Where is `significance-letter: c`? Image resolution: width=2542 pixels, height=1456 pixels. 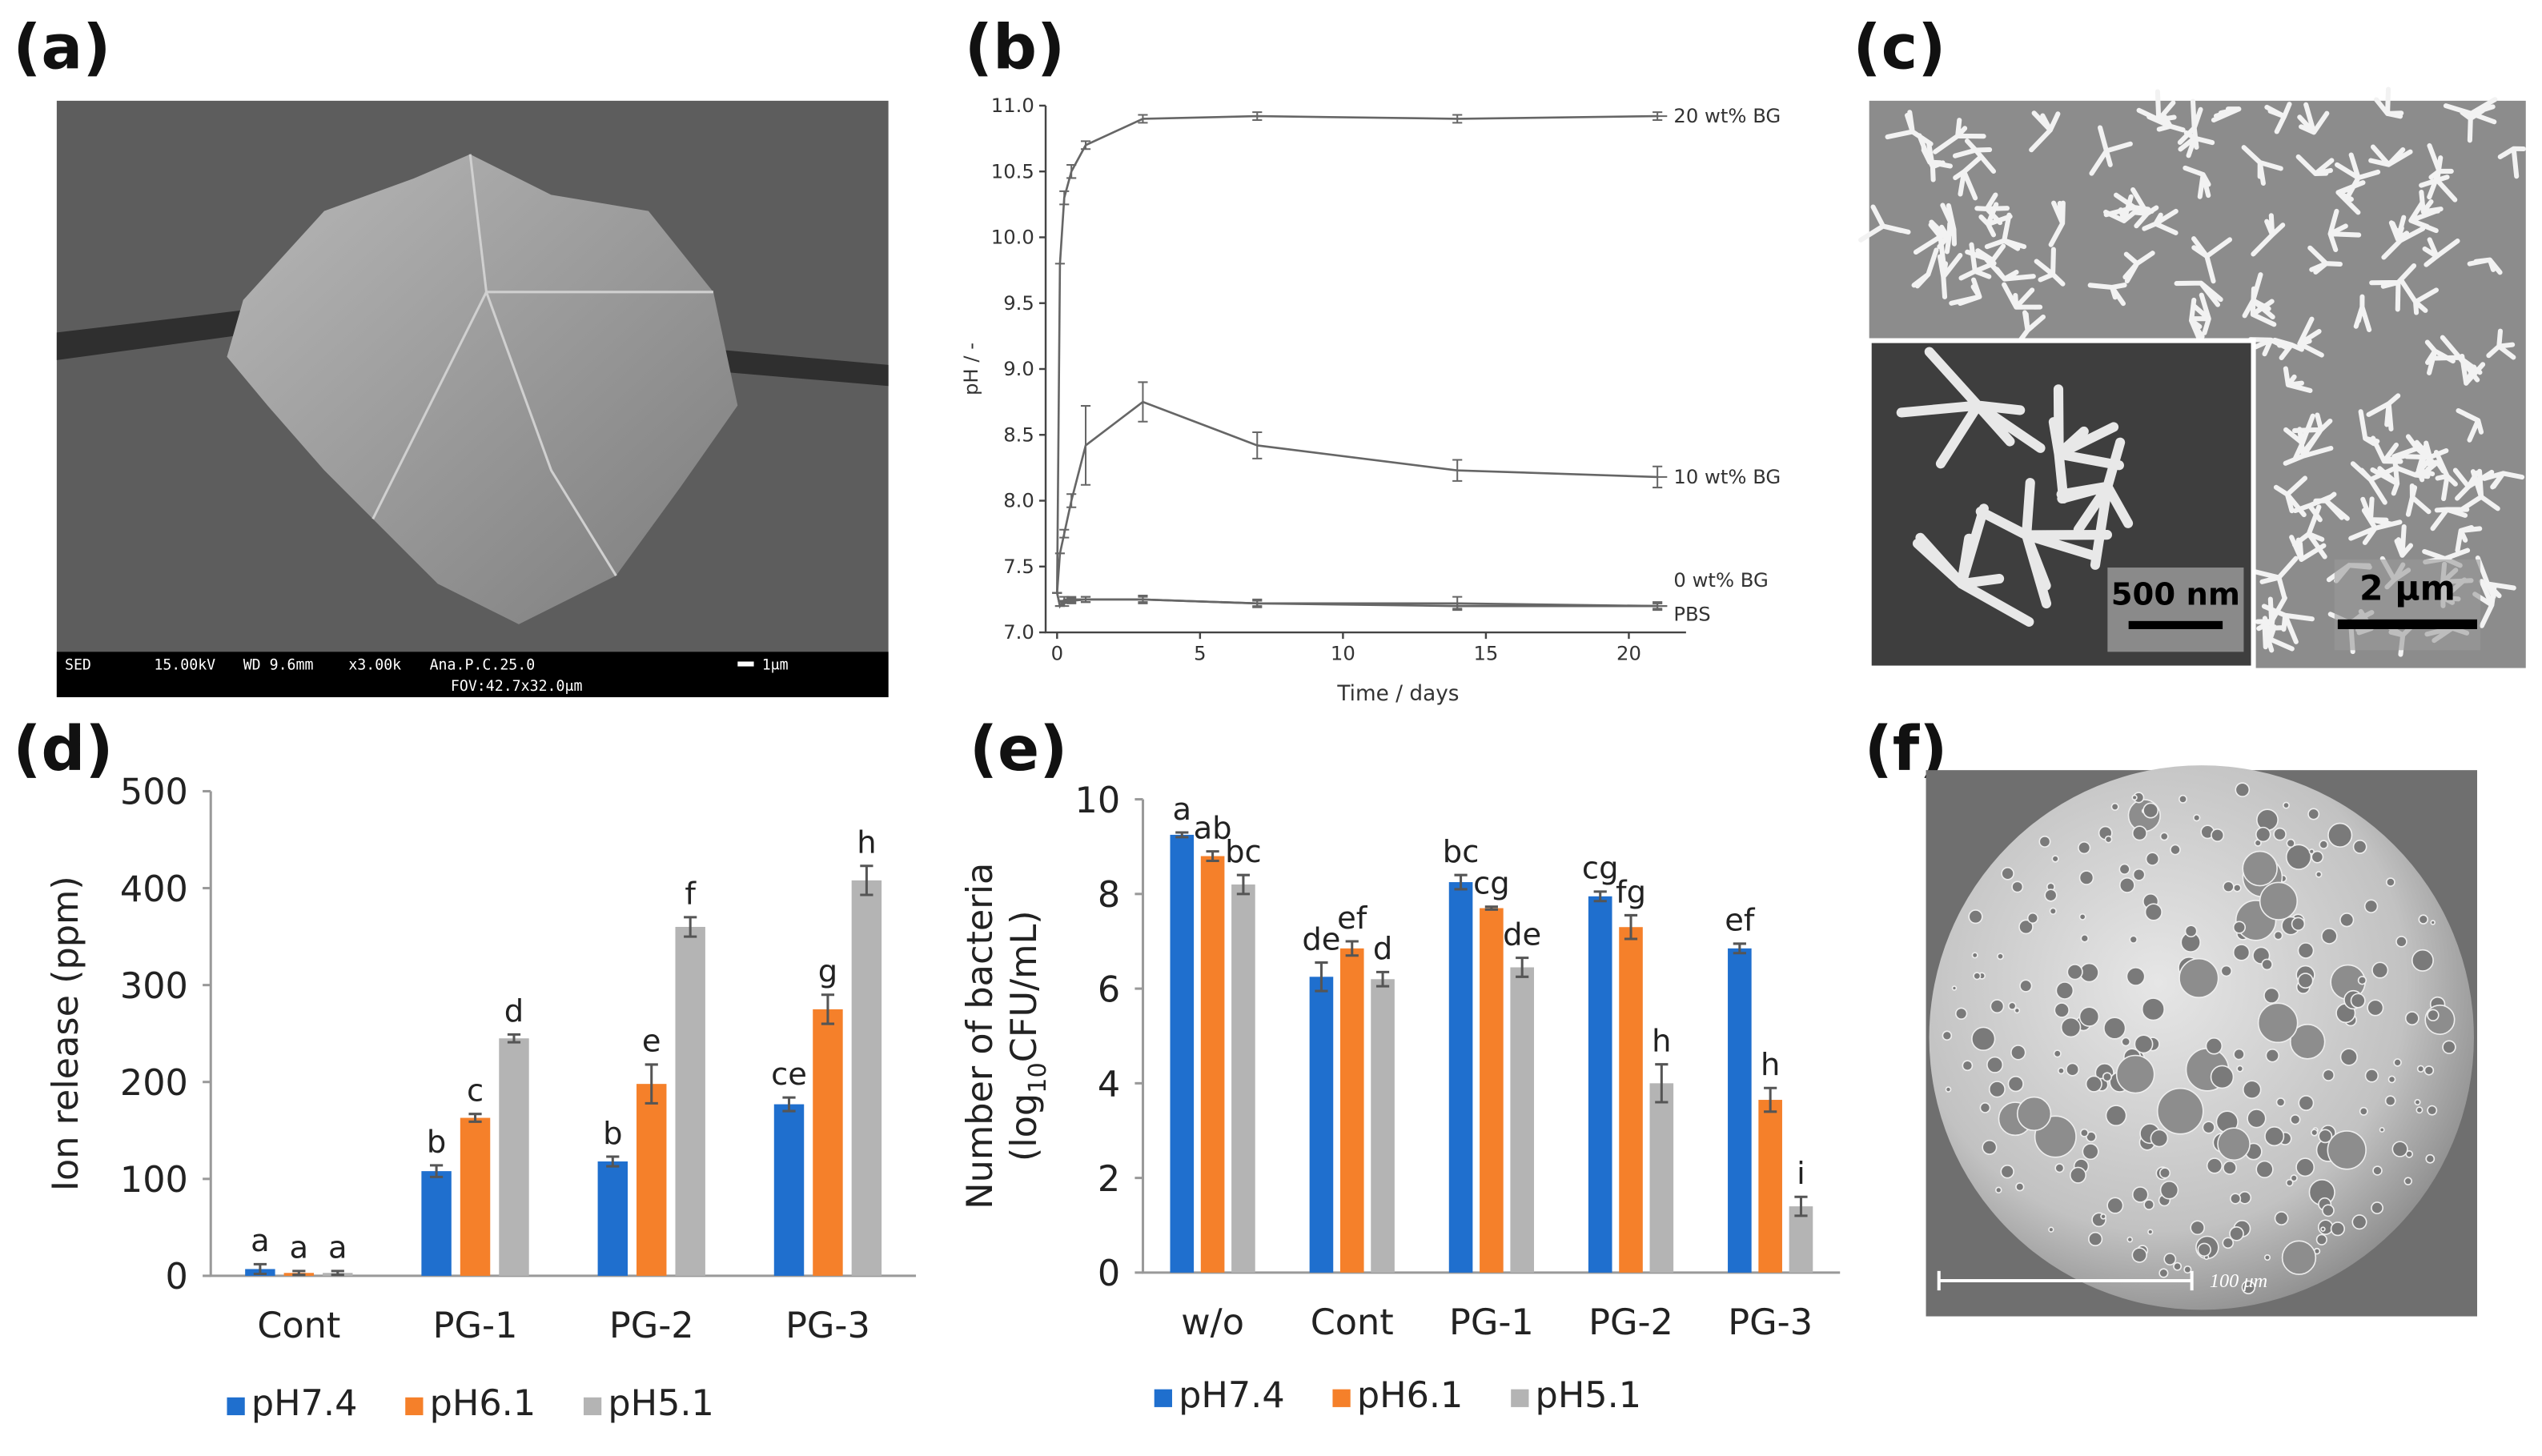
significance-letter: c is located at coordinates (475, 1091).